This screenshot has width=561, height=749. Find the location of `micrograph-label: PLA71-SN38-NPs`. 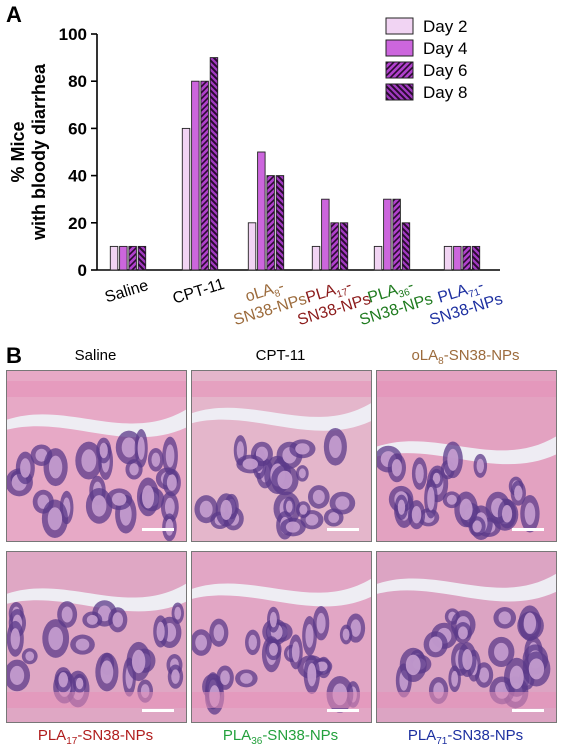

micrograph-label: PLA71-SN38-NPs is located at coordinates (465, 737).